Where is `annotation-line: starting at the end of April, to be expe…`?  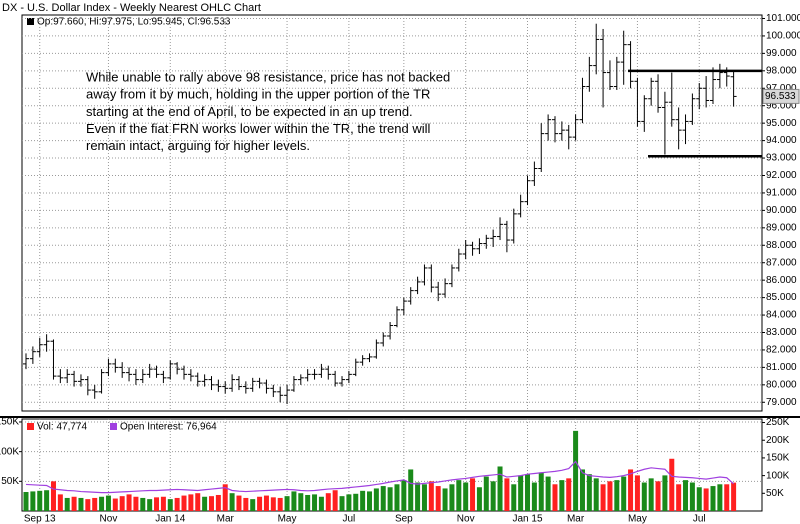
annotation-line: starting at the end of April, to be expe… is located at coordinates (249, 111).